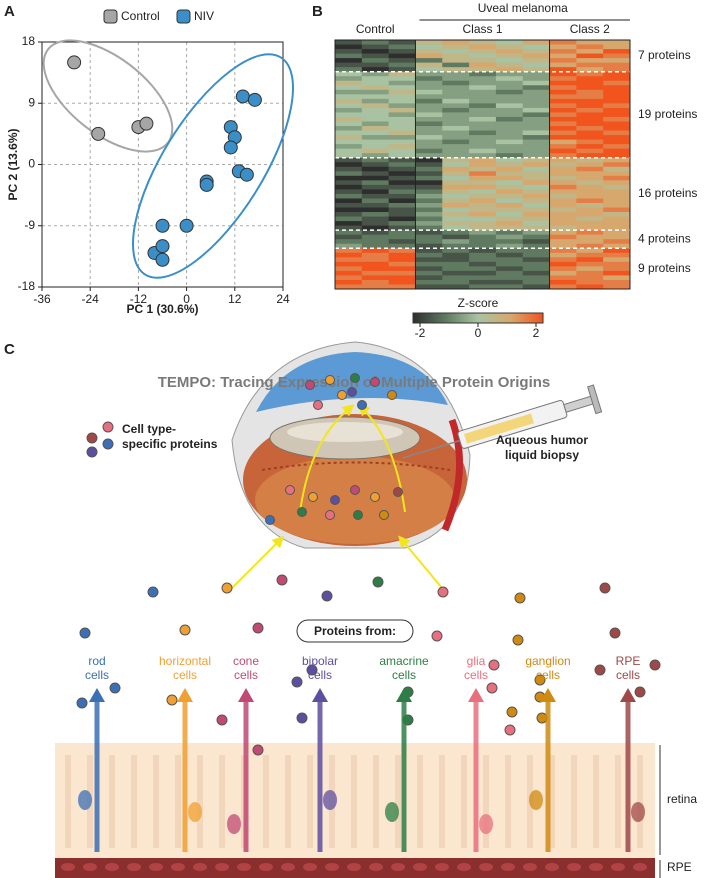  Describe the element at coordinates (542, 455) in the screenshot. I see `biopsy-text: liquid biopsy` at that location.